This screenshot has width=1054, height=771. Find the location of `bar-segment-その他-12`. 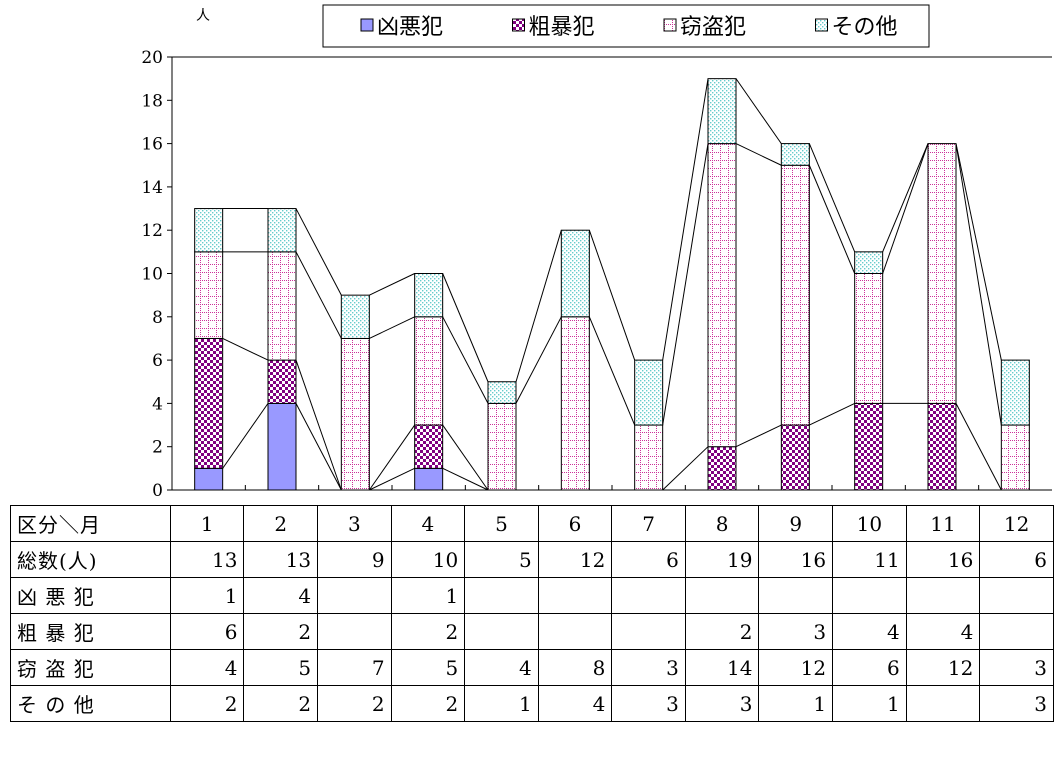

bar-segment-その他-12 is located at coordinates (1015, 392).